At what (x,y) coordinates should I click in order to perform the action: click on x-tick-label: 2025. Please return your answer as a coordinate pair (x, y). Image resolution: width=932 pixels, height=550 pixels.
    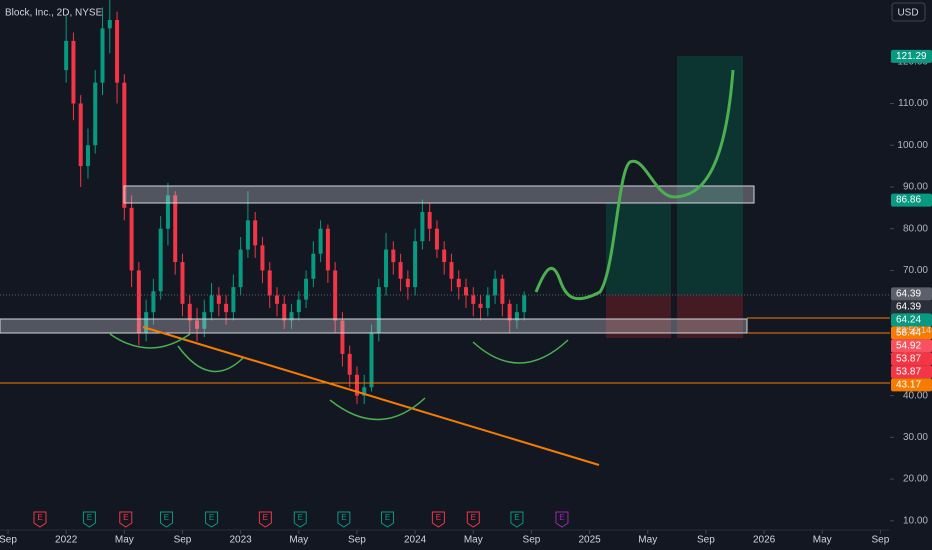
    Looking at the image, I should click on (589, 540).